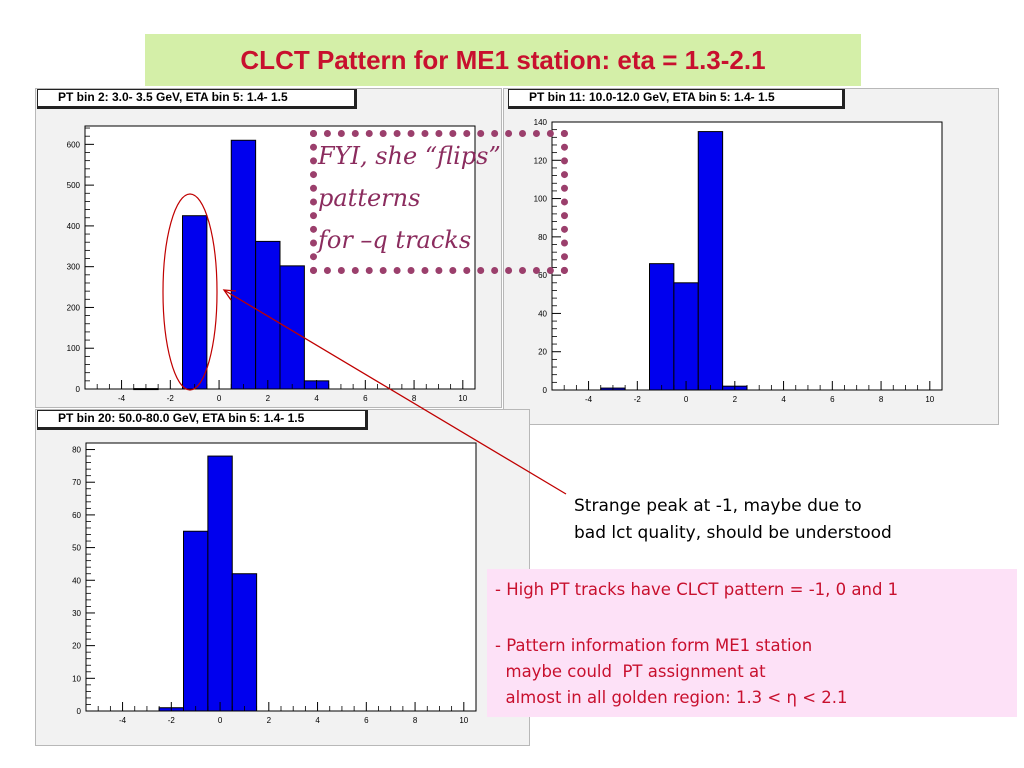 The image size is (1024, 768). What do you see at coordinates (76, 613) in the screenshot?
I see `y-tick-label: 30` at bounding box center [76, 613].